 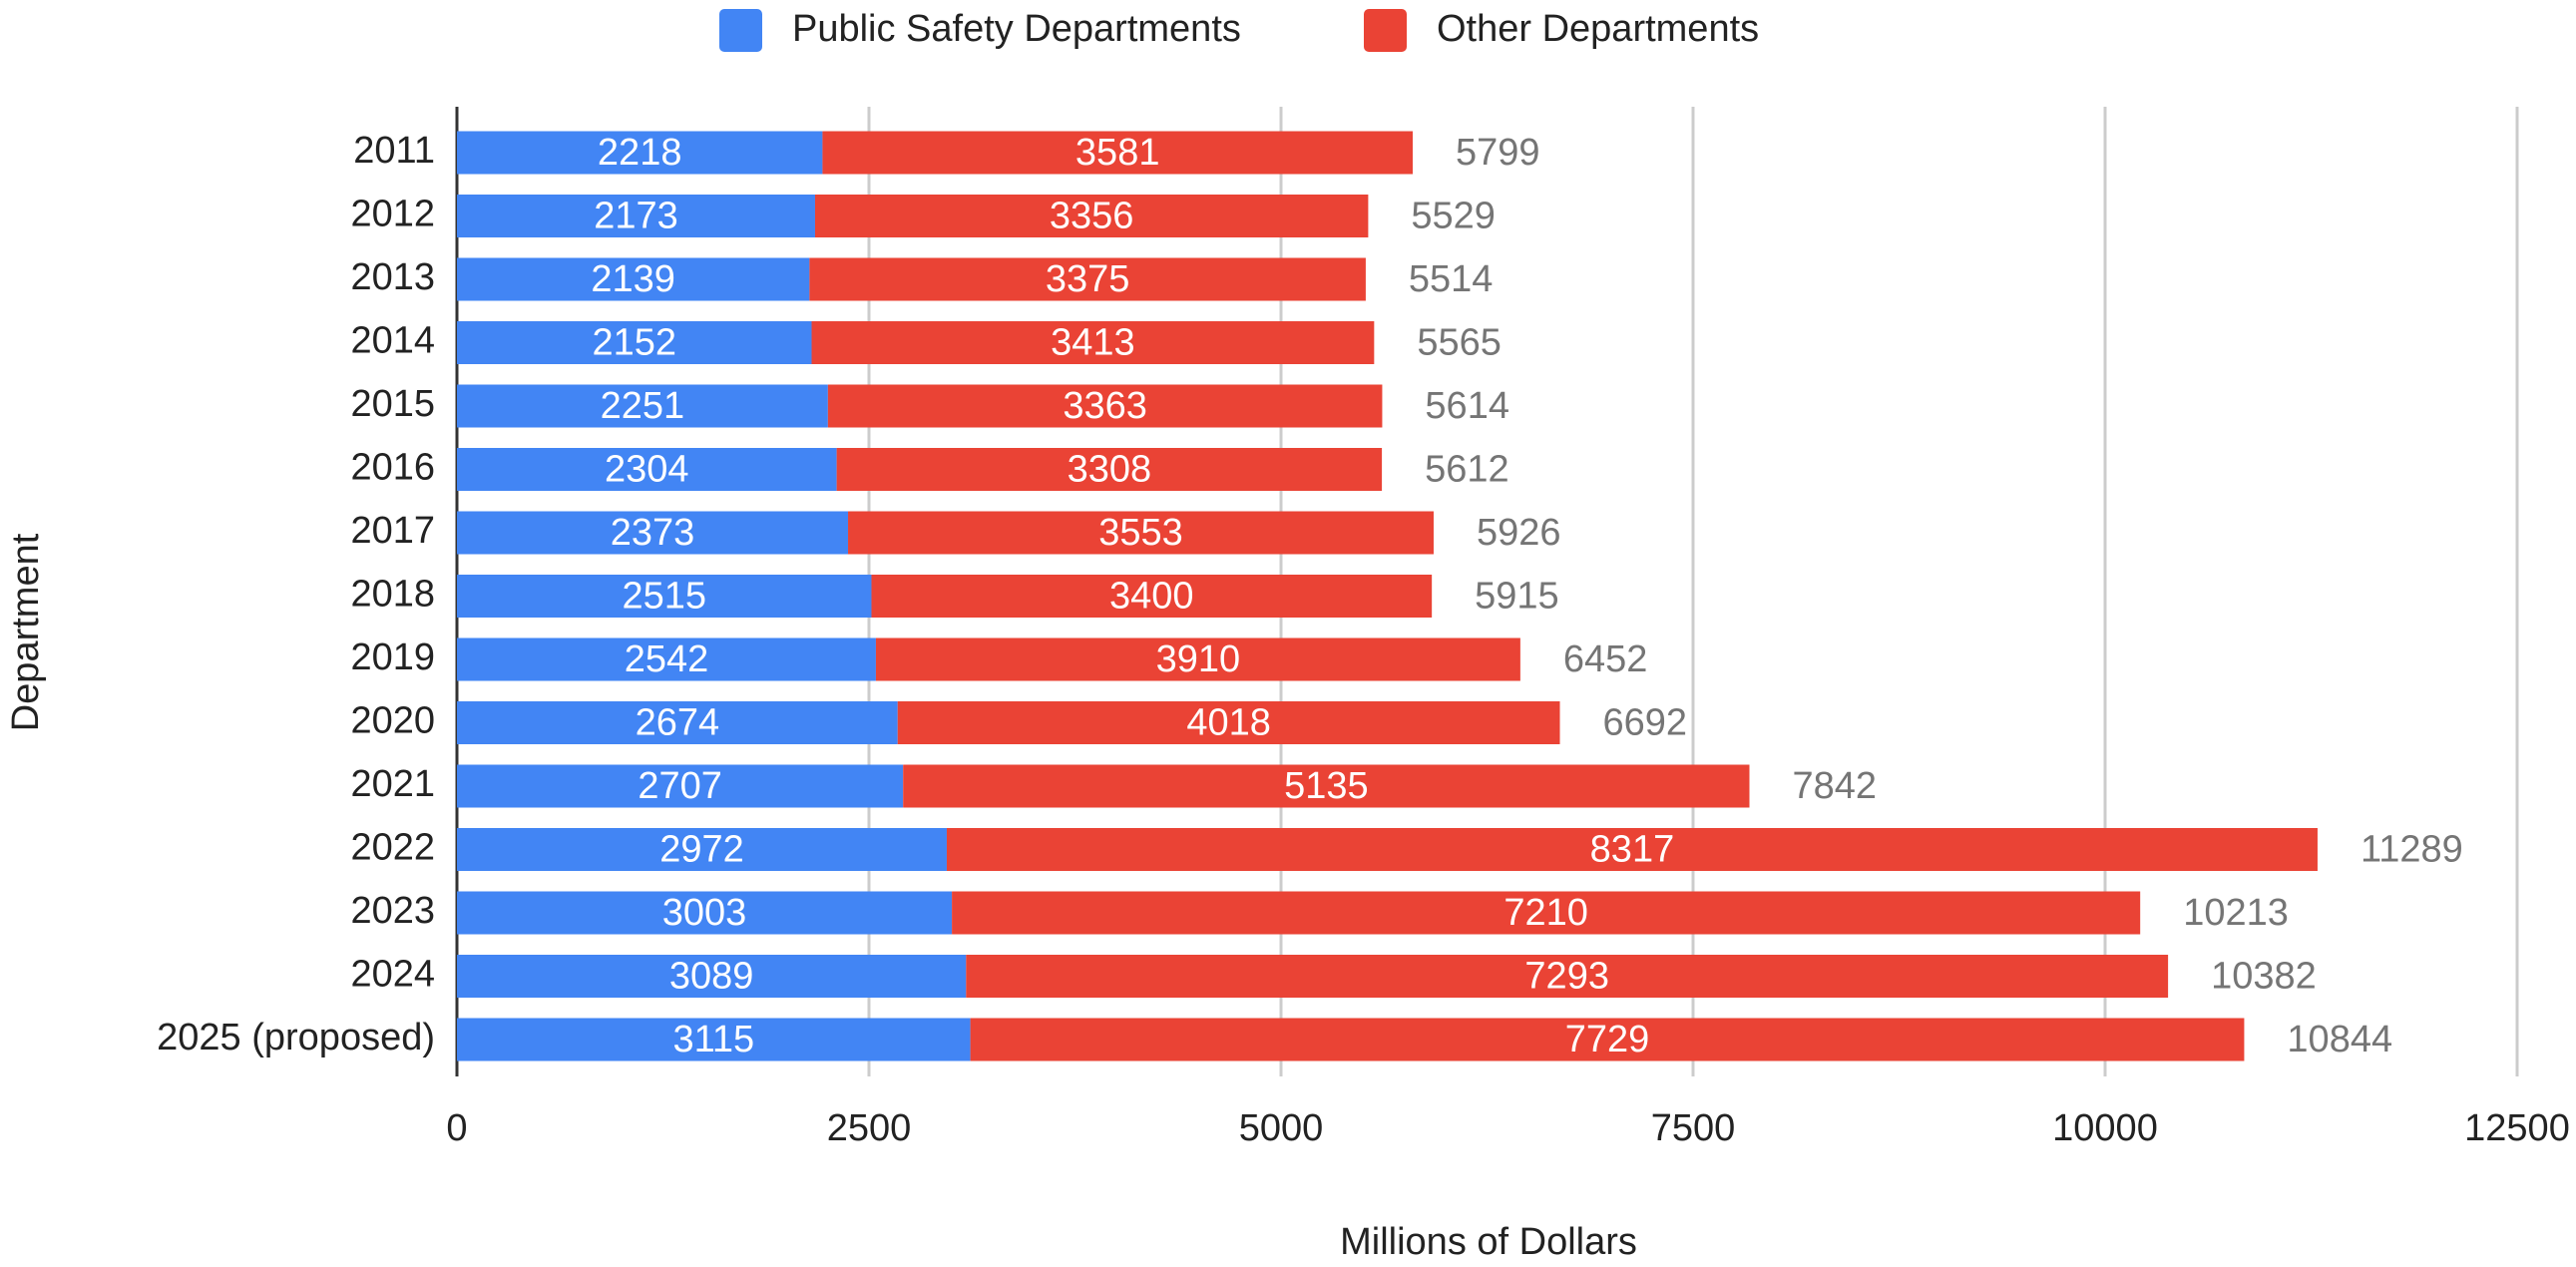 I want to click on data-label: 8317, so click(x=1632, y=850).